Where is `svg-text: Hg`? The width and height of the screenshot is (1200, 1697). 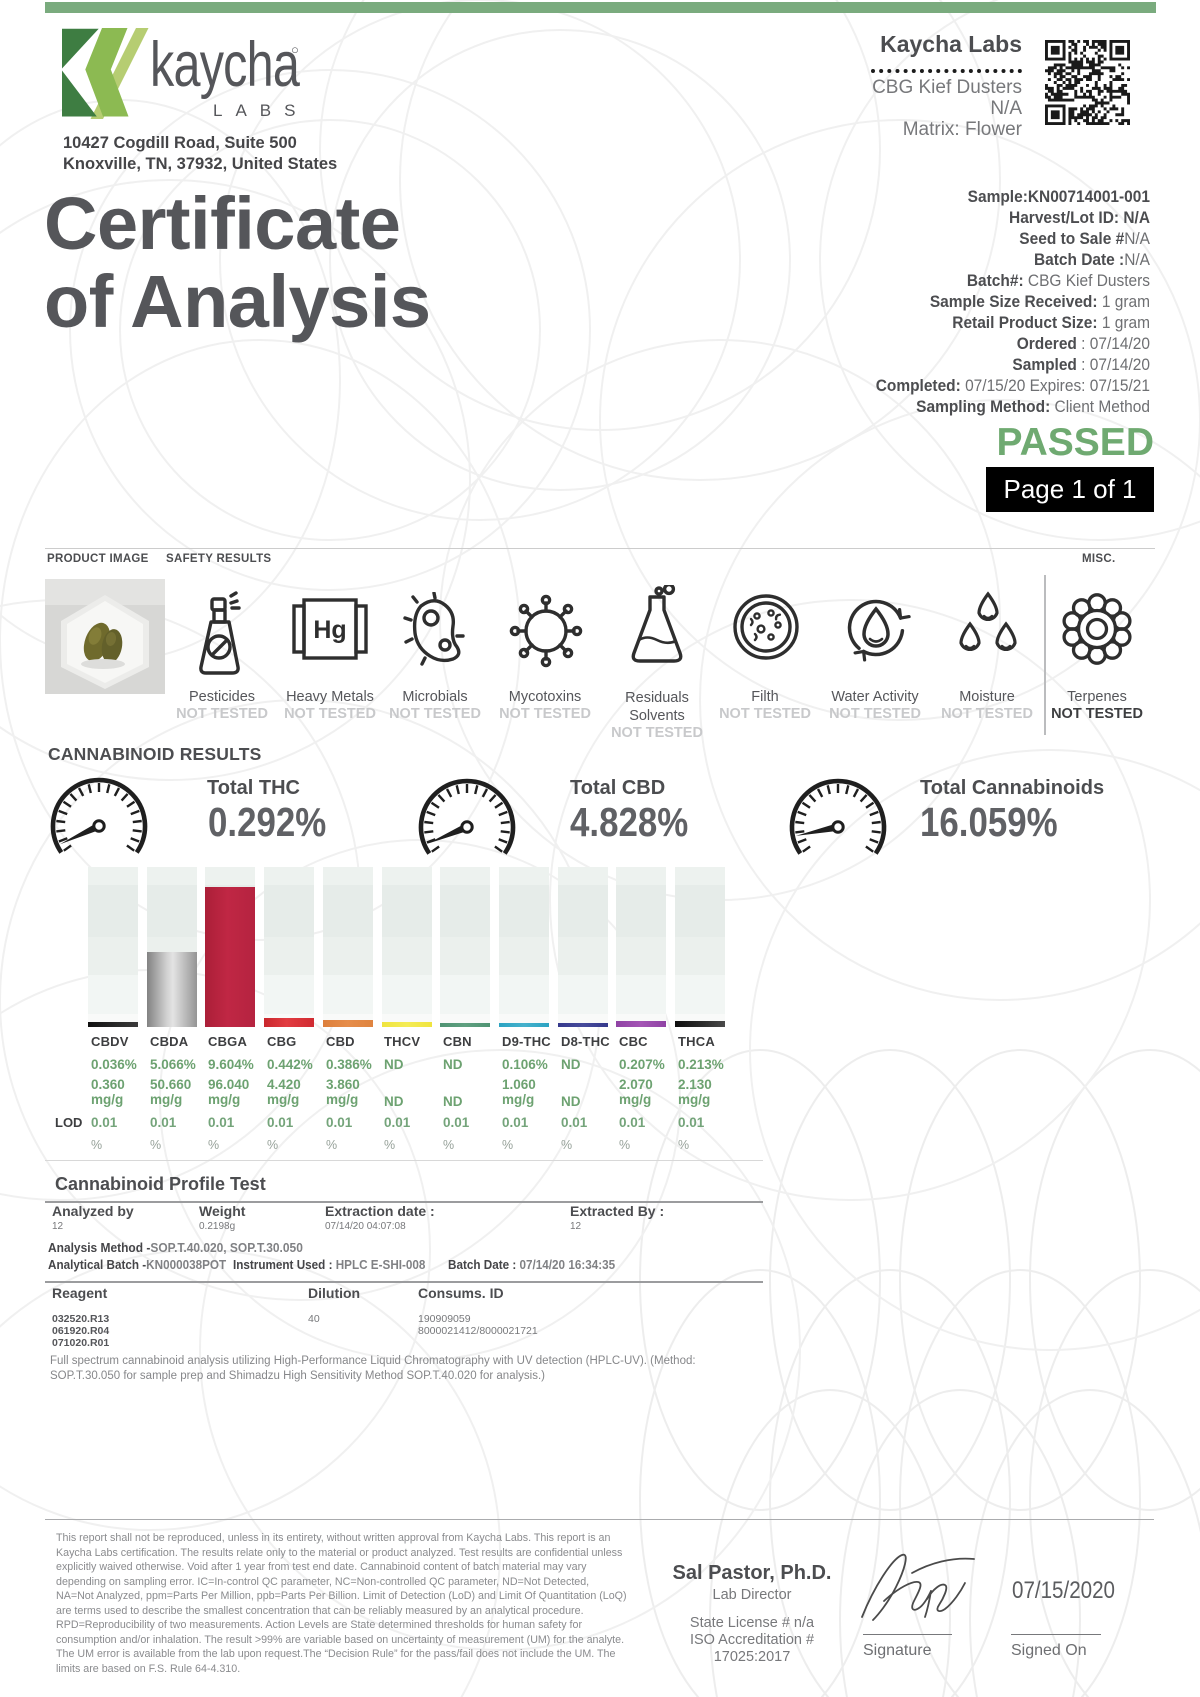 svg-text: Hg is located at coordinates (329, 630).